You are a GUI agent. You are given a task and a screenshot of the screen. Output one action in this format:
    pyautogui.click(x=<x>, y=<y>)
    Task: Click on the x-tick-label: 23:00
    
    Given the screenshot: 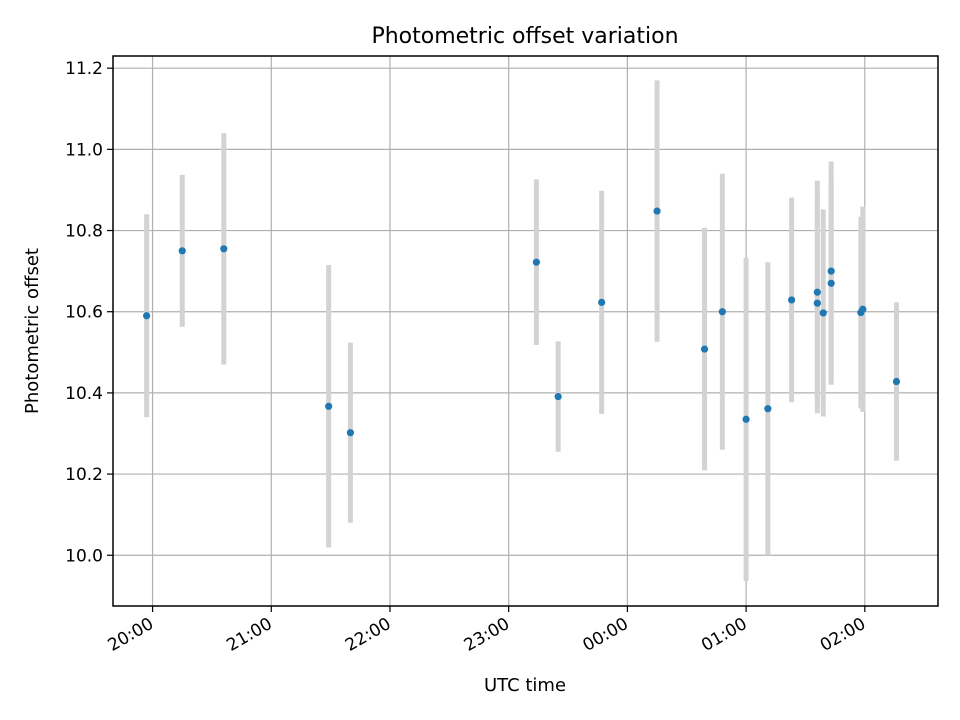 What is the action you would take?
    pyautogui.click(x=487, y=635)
    